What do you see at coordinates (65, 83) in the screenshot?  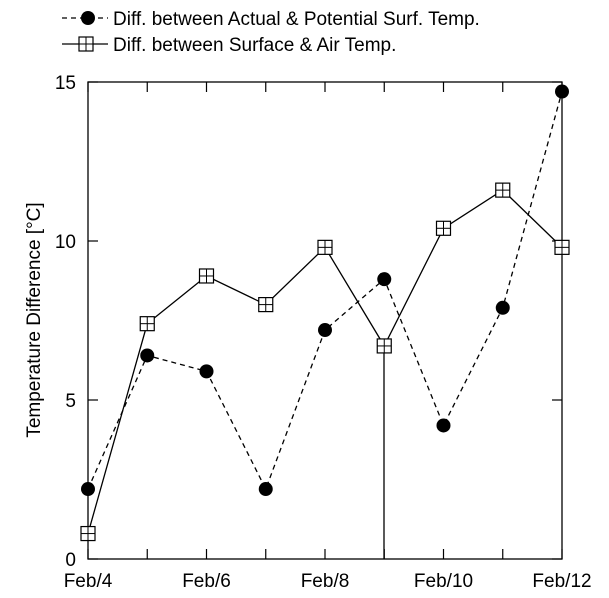 I see `y-tick-label-3: 15` at bounding box center [65, 83].